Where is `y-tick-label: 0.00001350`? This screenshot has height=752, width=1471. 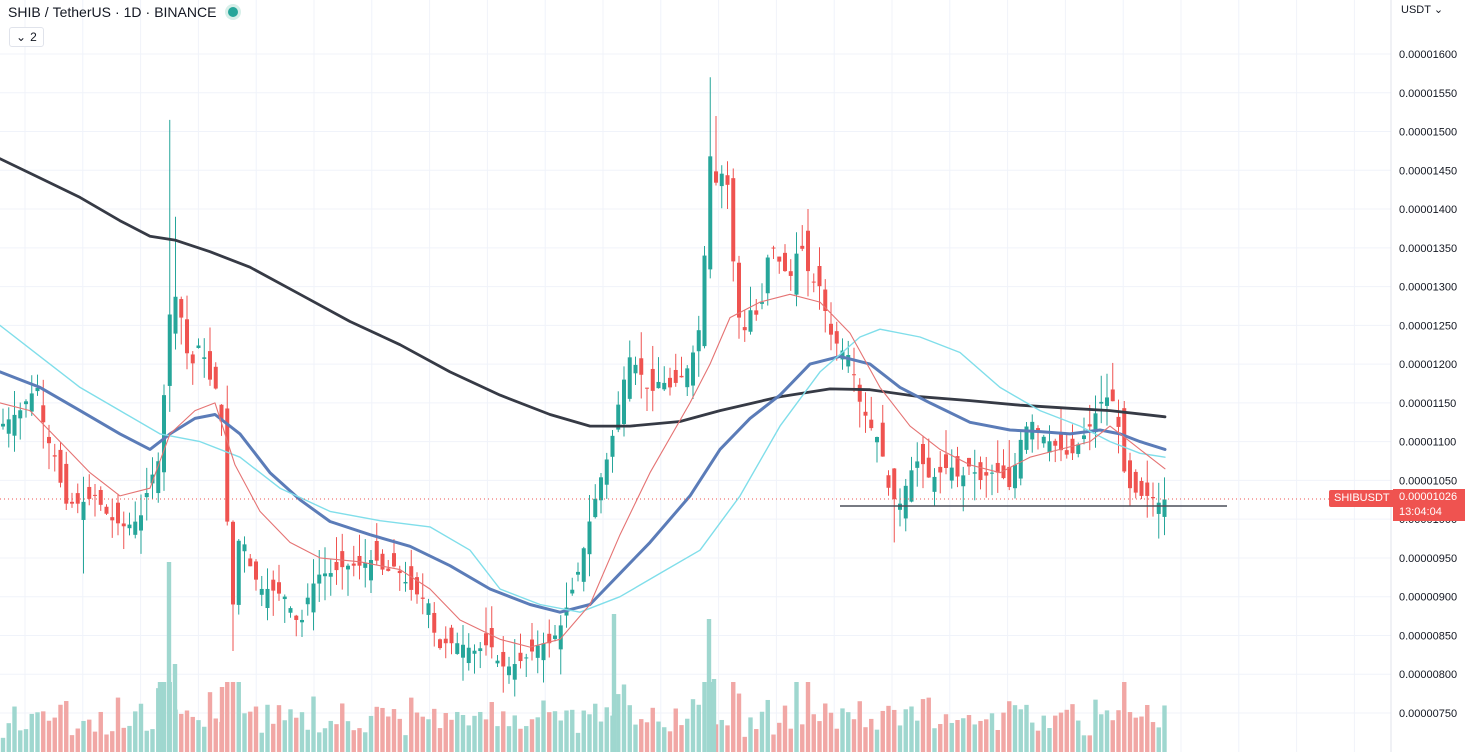 y-tick-label: 0.00001350 is located at coordinates (1428, 249).